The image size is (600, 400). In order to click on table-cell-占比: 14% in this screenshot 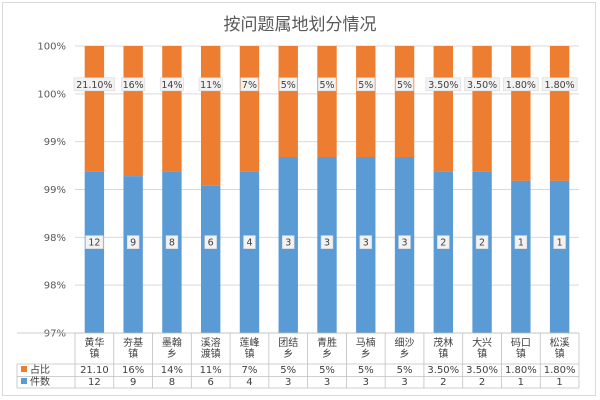, I will do `click(172, 370)`.